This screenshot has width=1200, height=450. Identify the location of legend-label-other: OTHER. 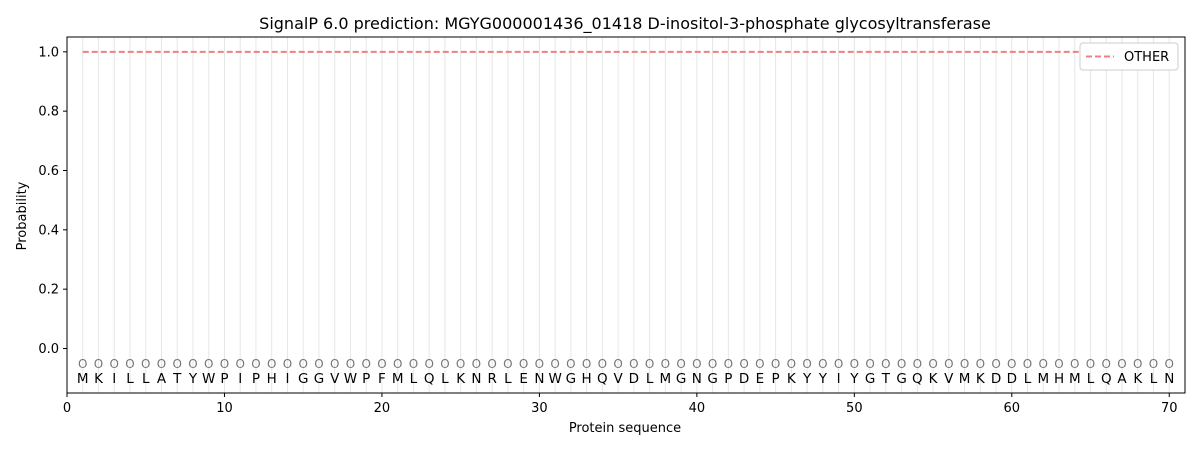
(1146, 57).